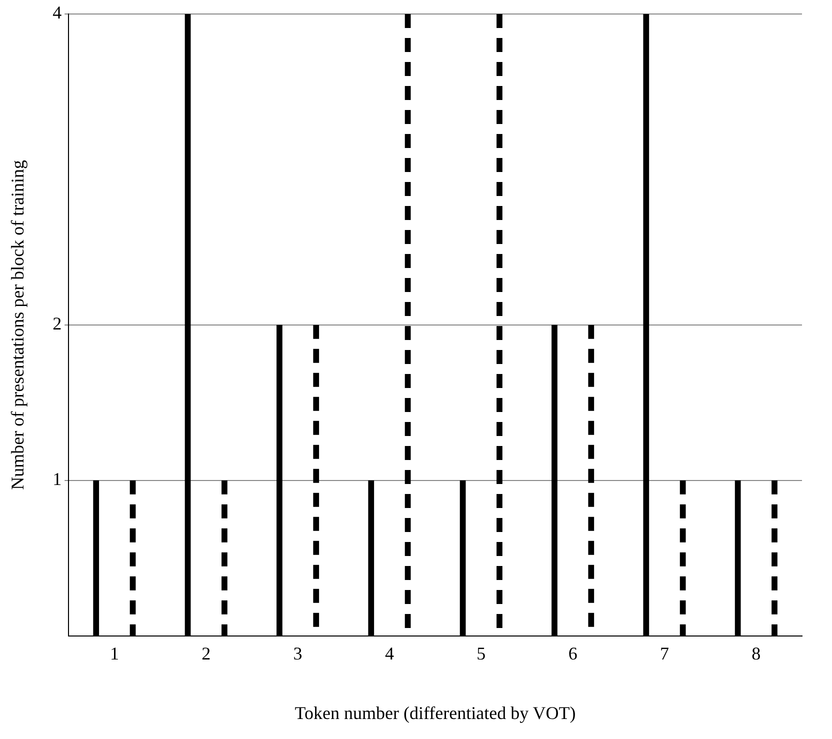  Describe the element at coordinates (756, 653) in the screenshot. I see `x-tick-label: 8` at that location.